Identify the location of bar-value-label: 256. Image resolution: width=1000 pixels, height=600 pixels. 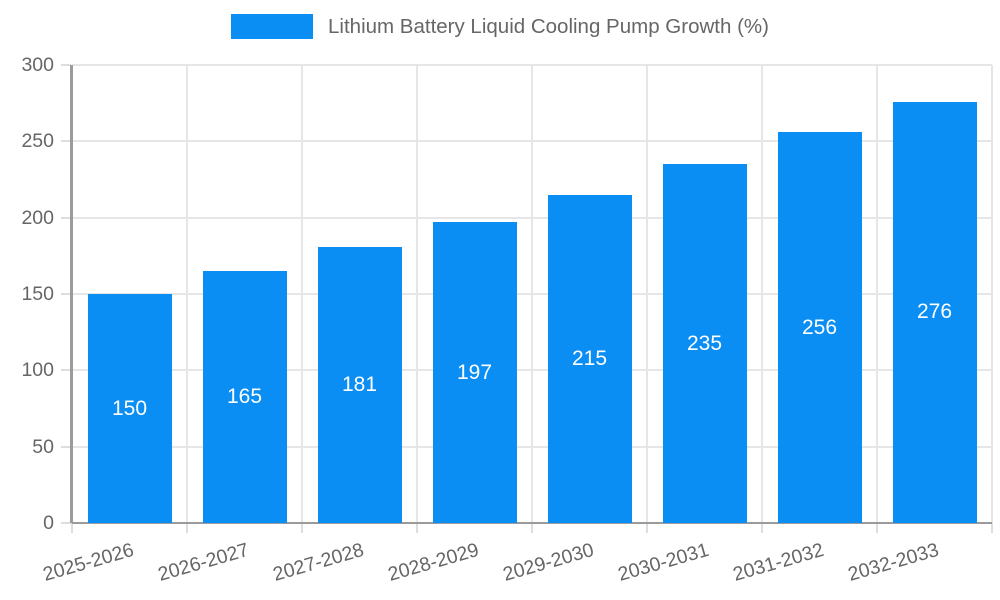
(819, 327).